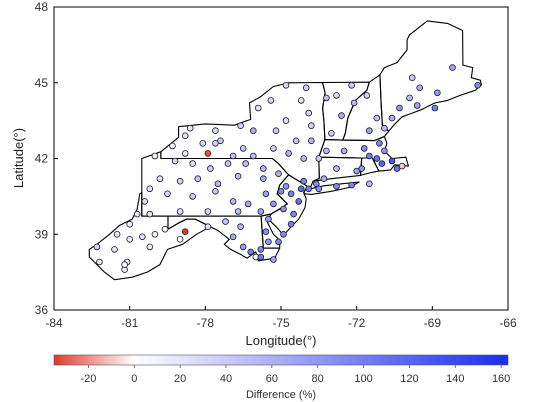 Image resolution: width=534 pixels, height=402 pixels. Describe the element at coordinates (130, 323) in the screenshot. I see `x-tick-label: -81` at that location.